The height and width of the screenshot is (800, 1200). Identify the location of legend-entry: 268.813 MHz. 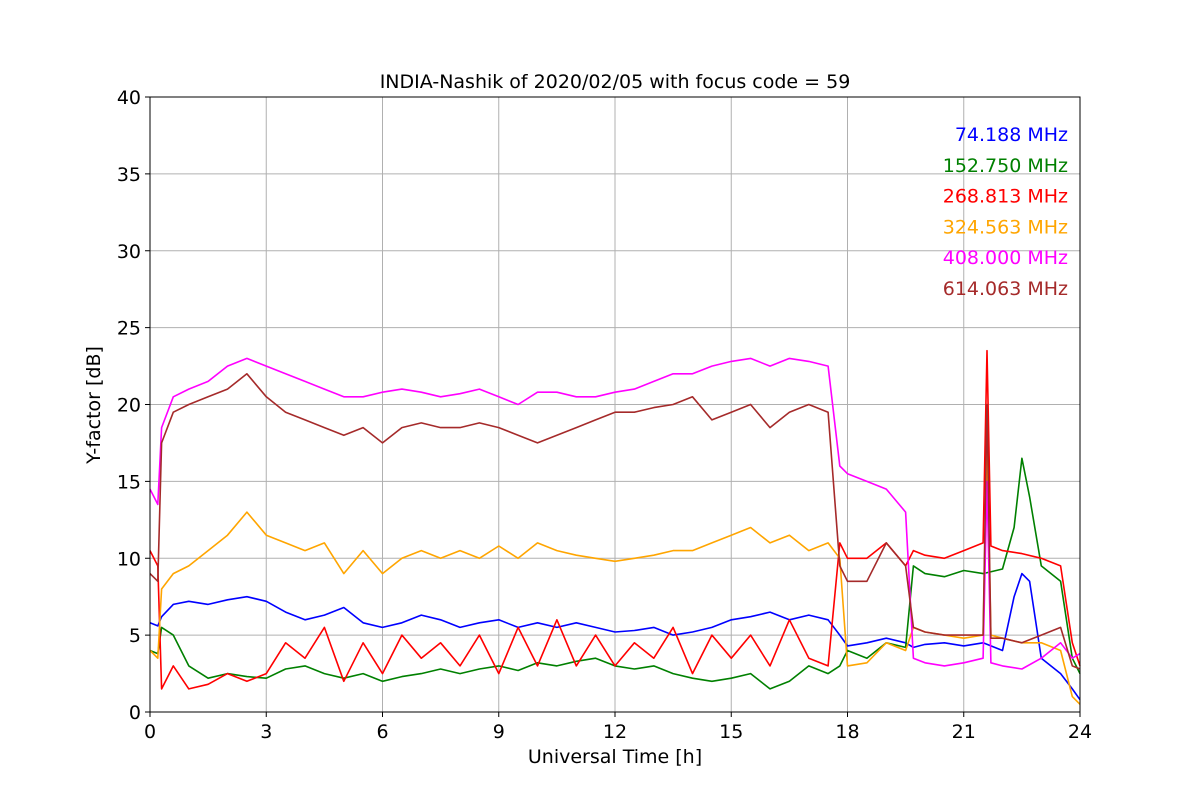
(1005, 197).